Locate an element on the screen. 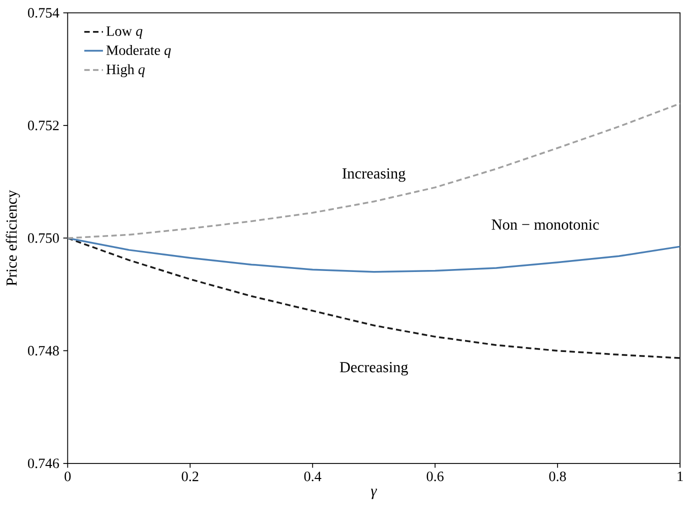 The height and width of the screenshot is (505, 696). y-tick-label: 0.750 is located at coordinates (43, 238).